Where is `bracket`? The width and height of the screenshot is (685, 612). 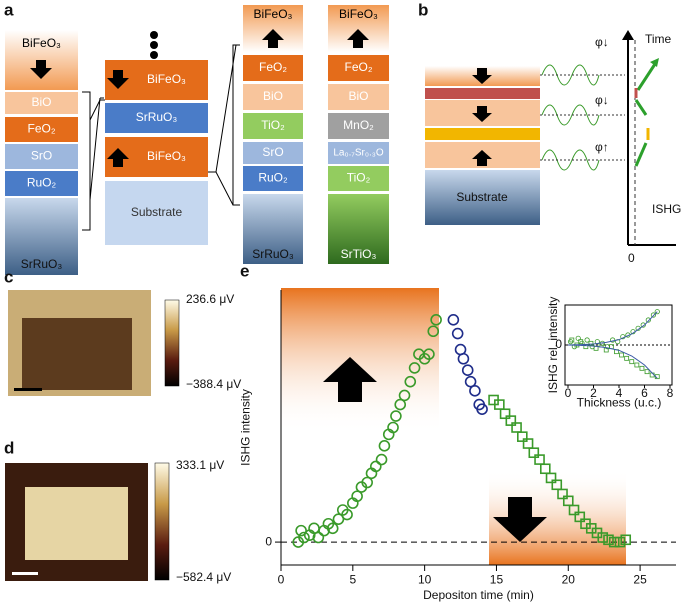
bracket is located at coordinates (236, 125).